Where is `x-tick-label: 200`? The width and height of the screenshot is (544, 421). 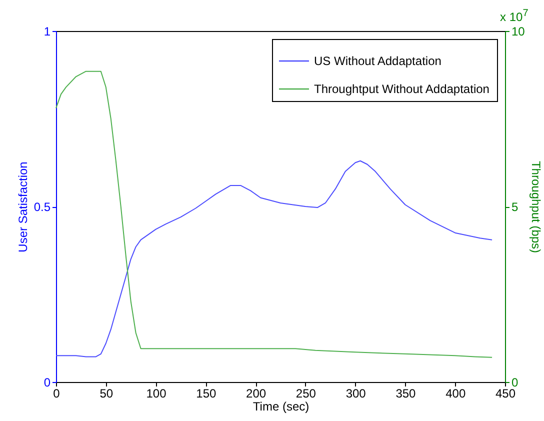 x-tick-label: 200 is located at coordinates (256, 393).